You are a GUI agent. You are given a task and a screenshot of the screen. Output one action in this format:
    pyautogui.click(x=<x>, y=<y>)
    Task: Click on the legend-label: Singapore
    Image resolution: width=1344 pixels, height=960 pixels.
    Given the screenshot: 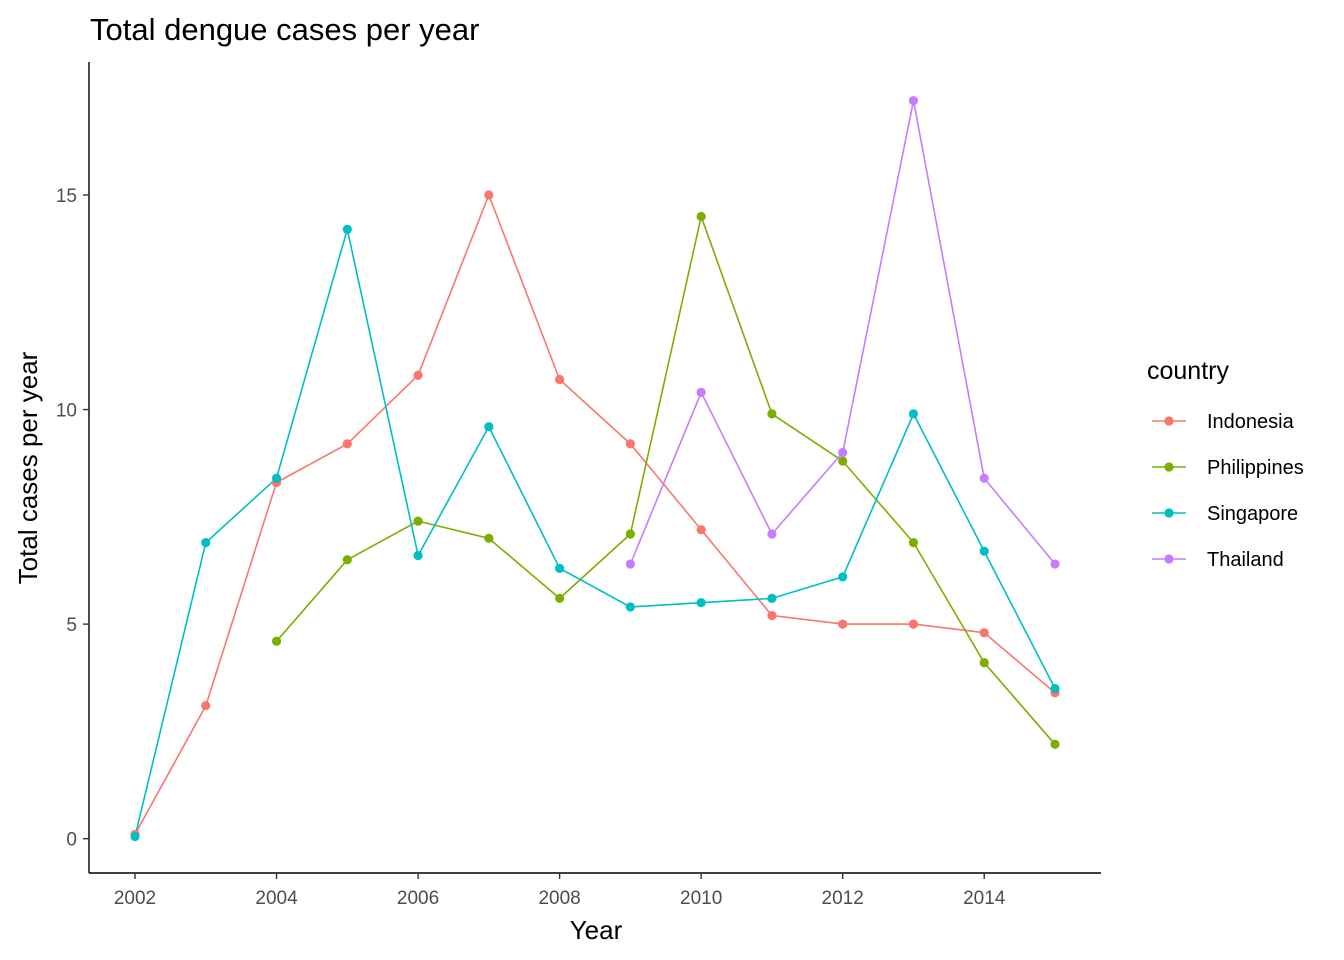 What is the action you would take?
    pyautogui.click(x=1252, y=514)
    